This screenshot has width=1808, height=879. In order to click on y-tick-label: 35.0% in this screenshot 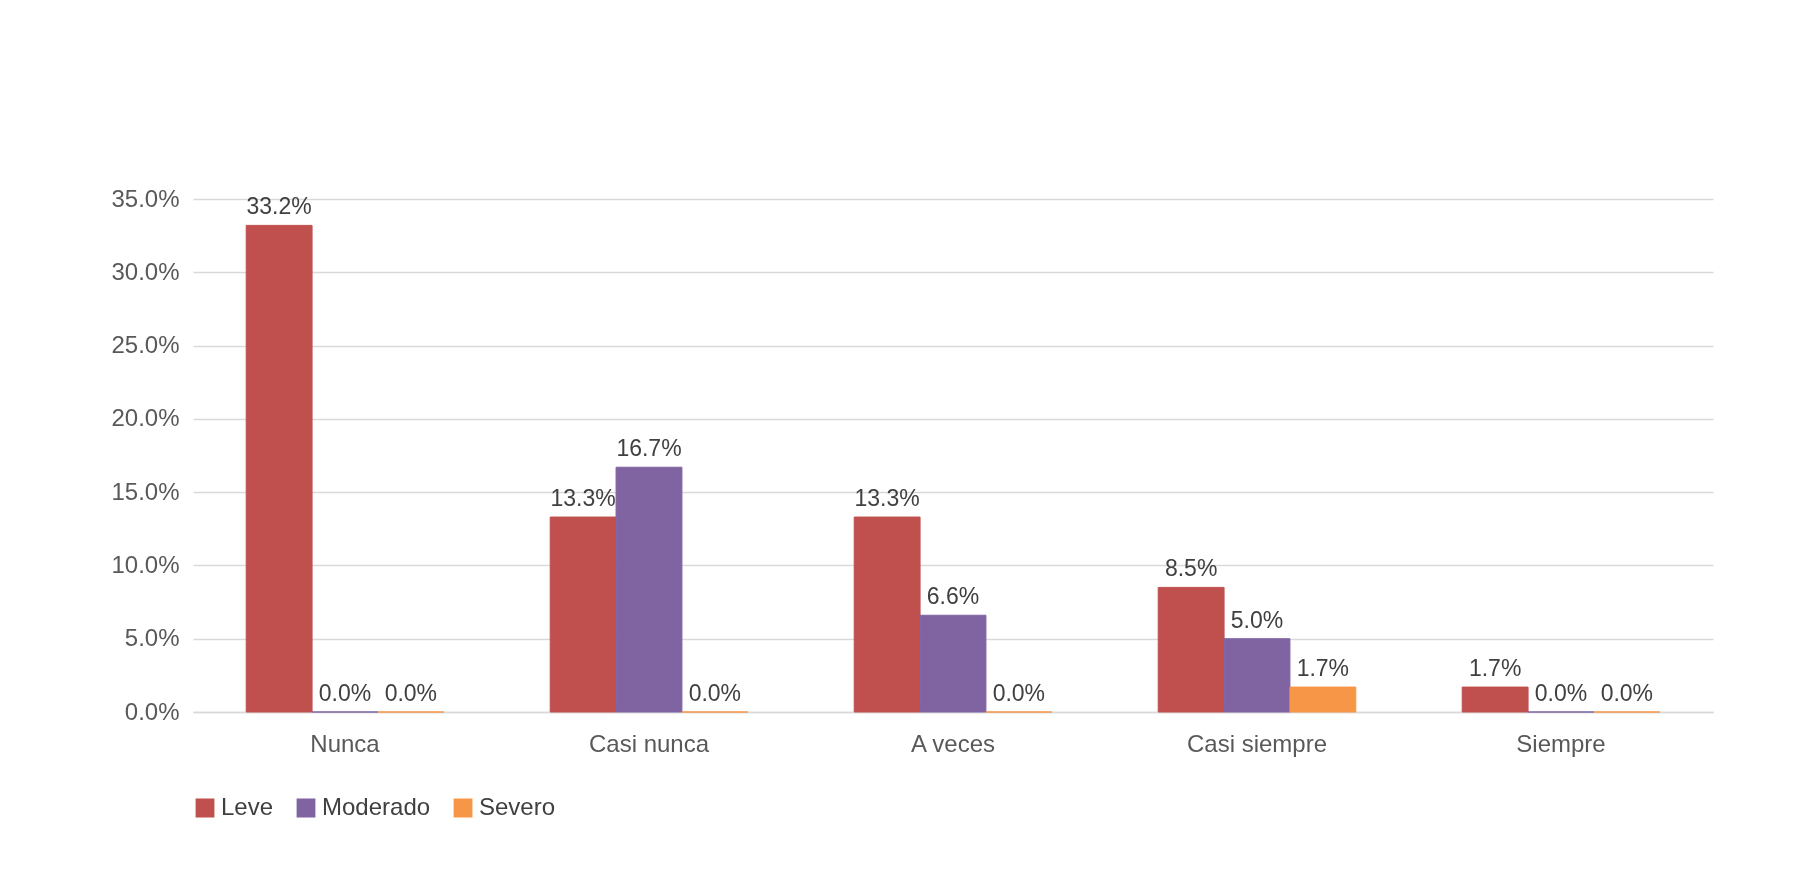, I will do `click(145, 198)`.